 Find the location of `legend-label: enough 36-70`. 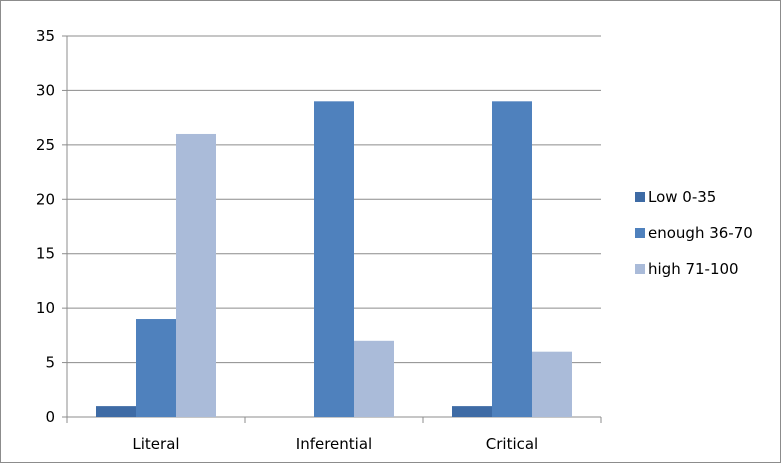

legend-label: enough 36-70 is located at coordinates (700, 233).